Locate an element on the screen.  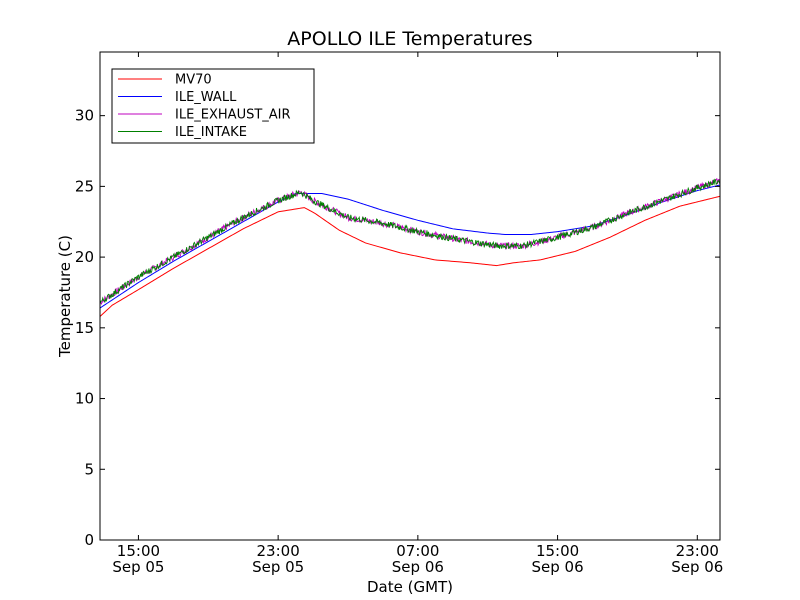
y-tick-label: 0 is located at coordinates (89, 540).